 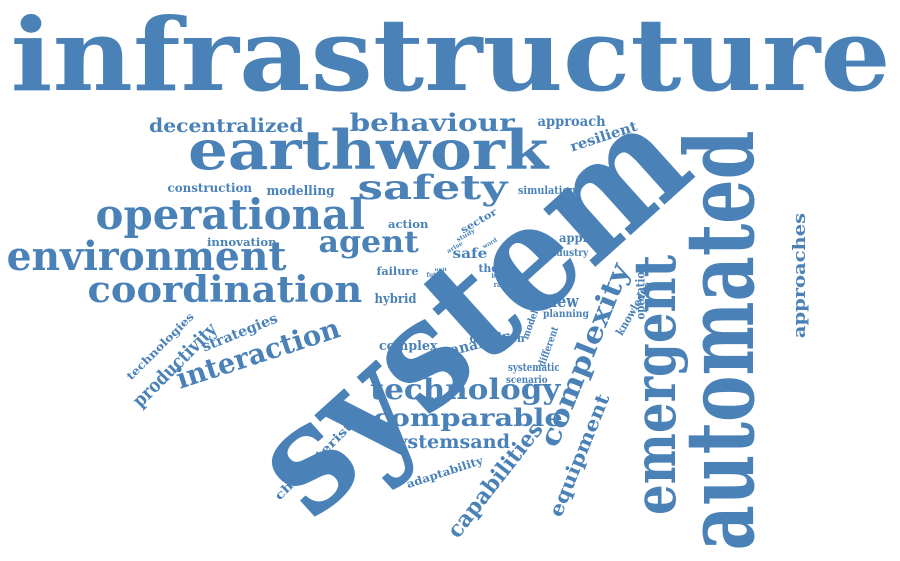 What do you see at coordinates (436, 275) in the screenshot?
I see `word-future: future` at bounding box center [436, 275].